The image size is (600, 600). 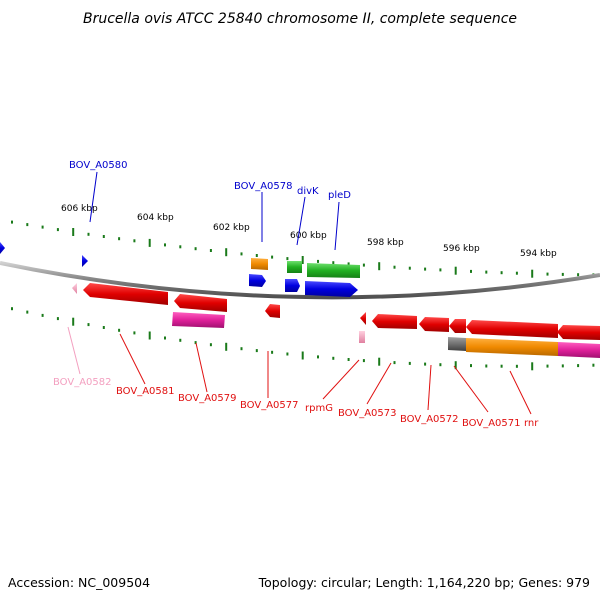 I want to click on scale-ticks-outer, so click(x=303, y=249).